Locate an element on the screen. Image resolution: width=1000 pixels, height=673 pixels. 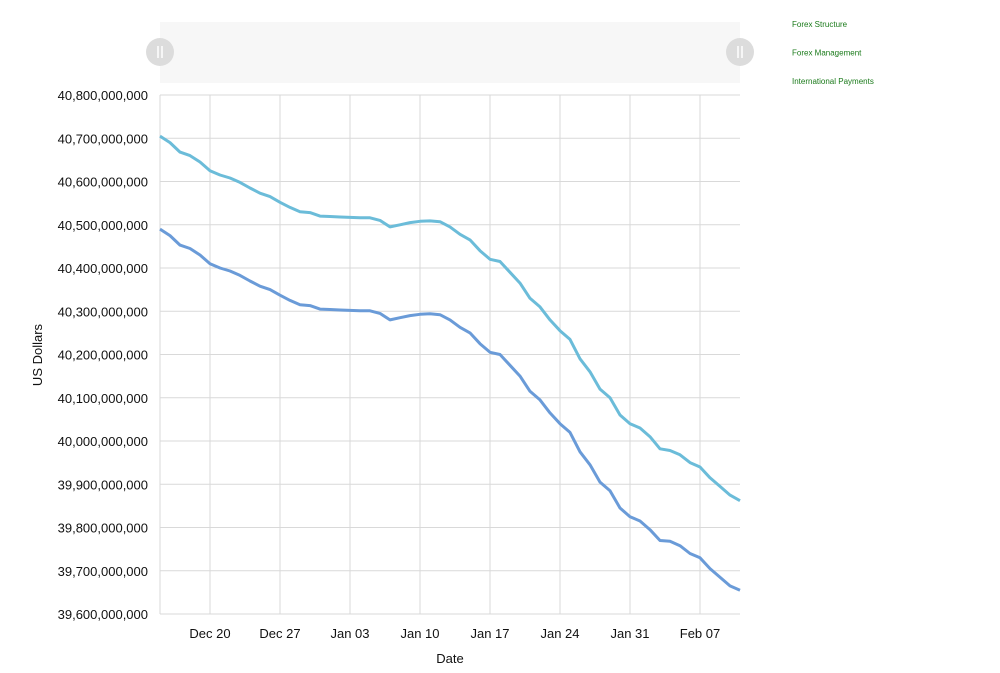
range-slider is located at coordinates (450, 52).